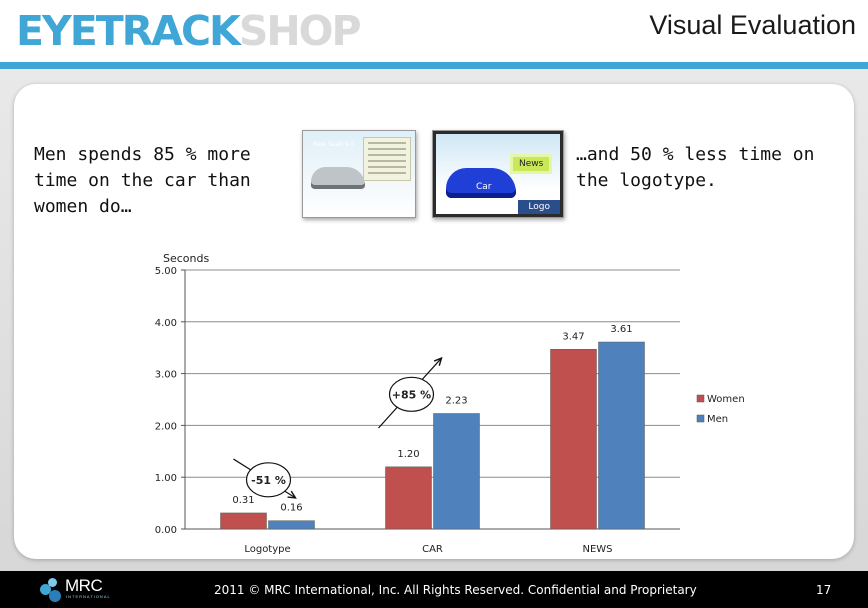 The width and height of the screenshot is (868, 608). I want to click on legend-swatch-men, so click(700, 418).